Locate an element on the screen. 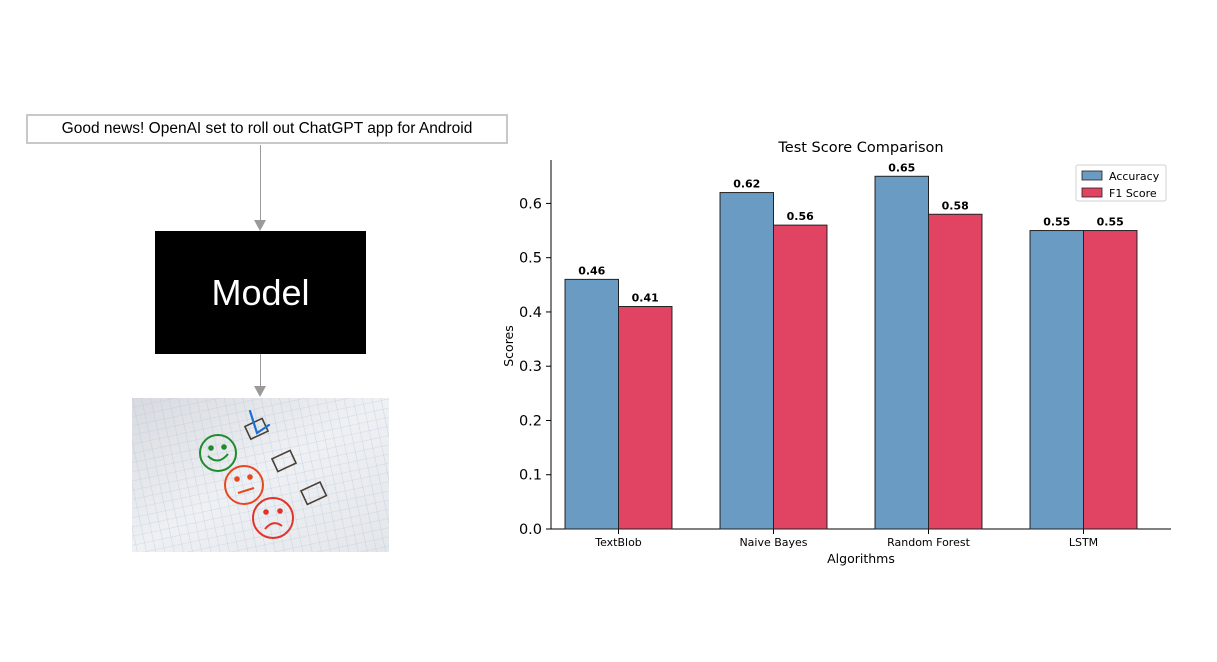 Image resolution: width=1217 pixels, height=662 pixels. chart-title: Test Score Comparison is located at coordinates (860, 148).